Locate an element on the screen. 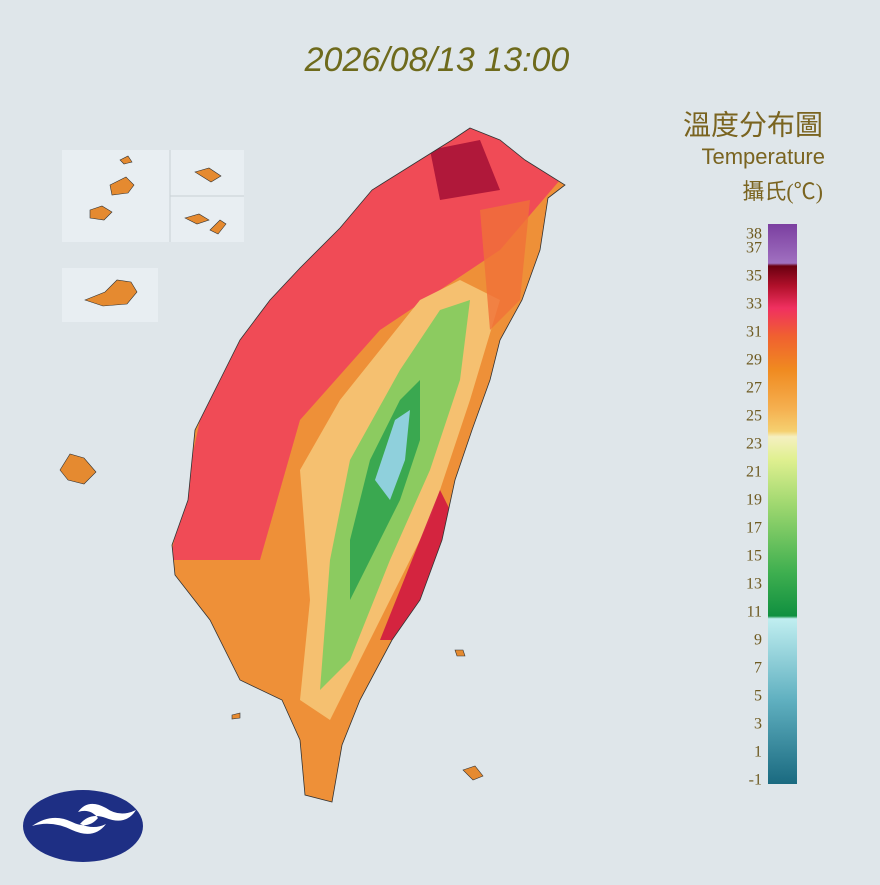 The width and height of the screenshot is (880, 885). legend-tick-label: 35 is located at coordinates (754, 276).